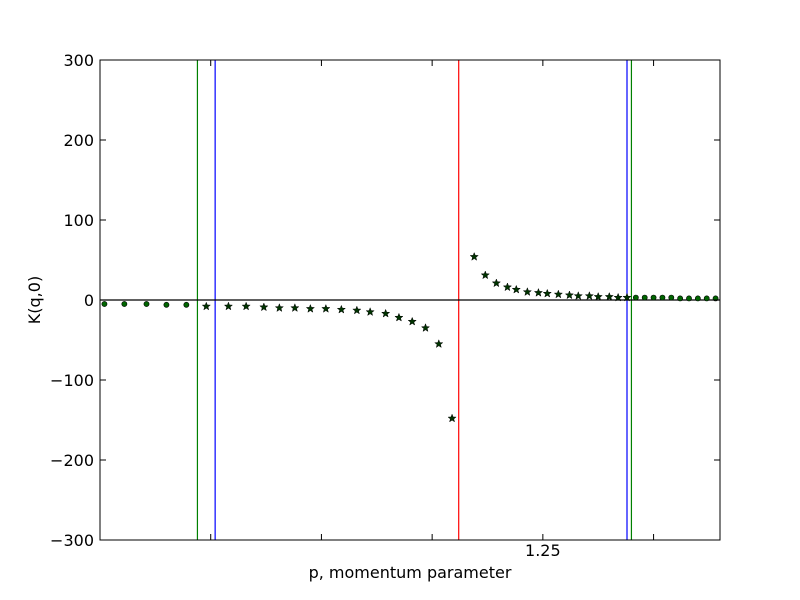  I want to click on x-tick-label: 1.25, so click(543, 550).